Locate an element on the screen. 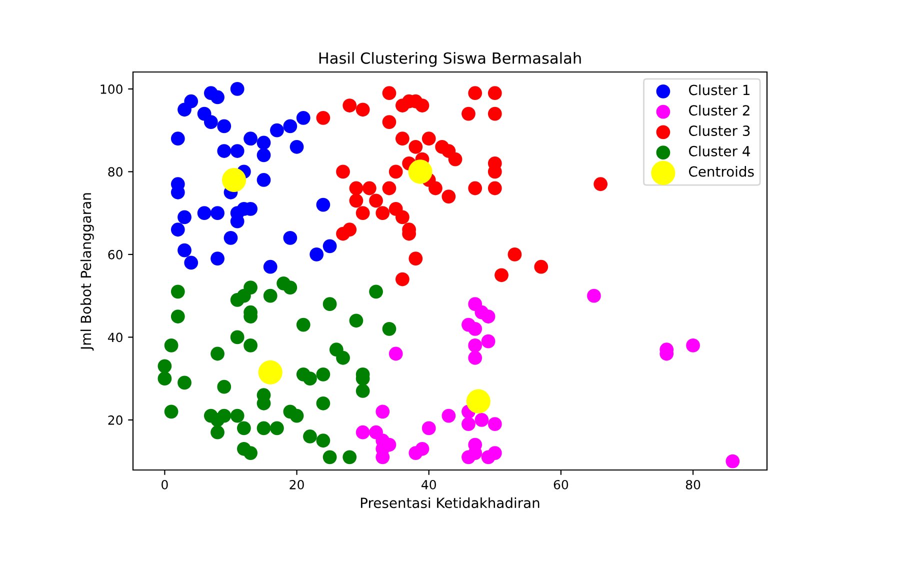 The width and height of the screenshot is (907, 580). legend-label: Cluster 2 is located at coordinates (719, 110).